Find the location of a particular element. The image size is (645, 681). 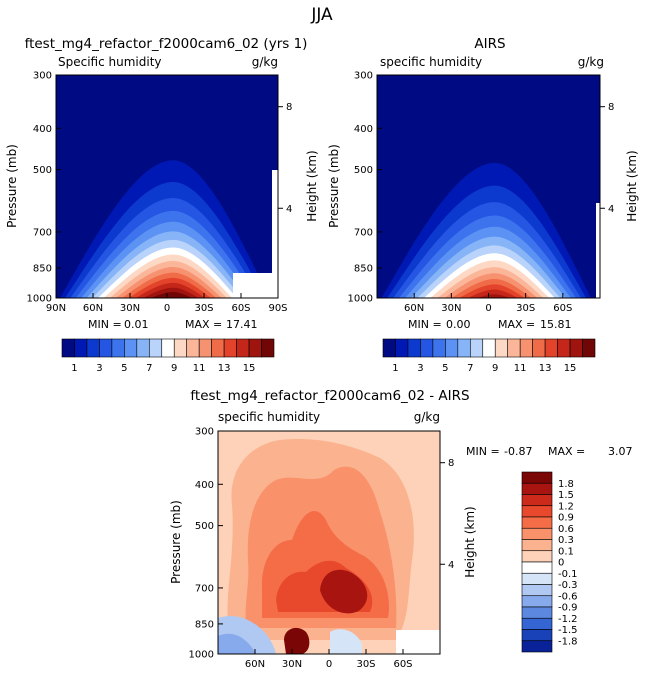

colorbar-label: 0.1 is located at coordinates (566, 551).